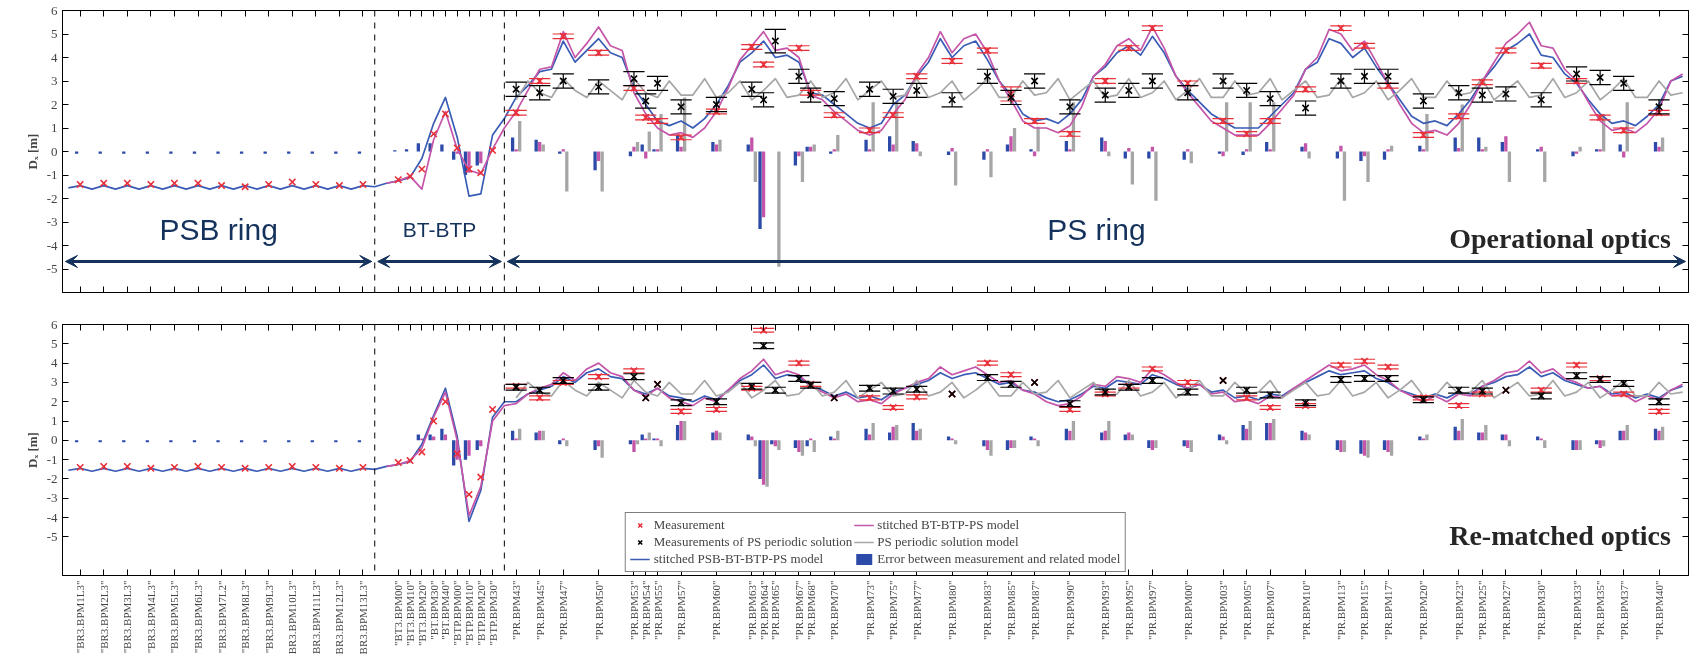 This screenshot has height=666, width=1694. What do you see at coordinates (492, 613) in the screenshot?
I see `x-tick-label: "BTP.BPM30"` at bounding box center [492, 613].